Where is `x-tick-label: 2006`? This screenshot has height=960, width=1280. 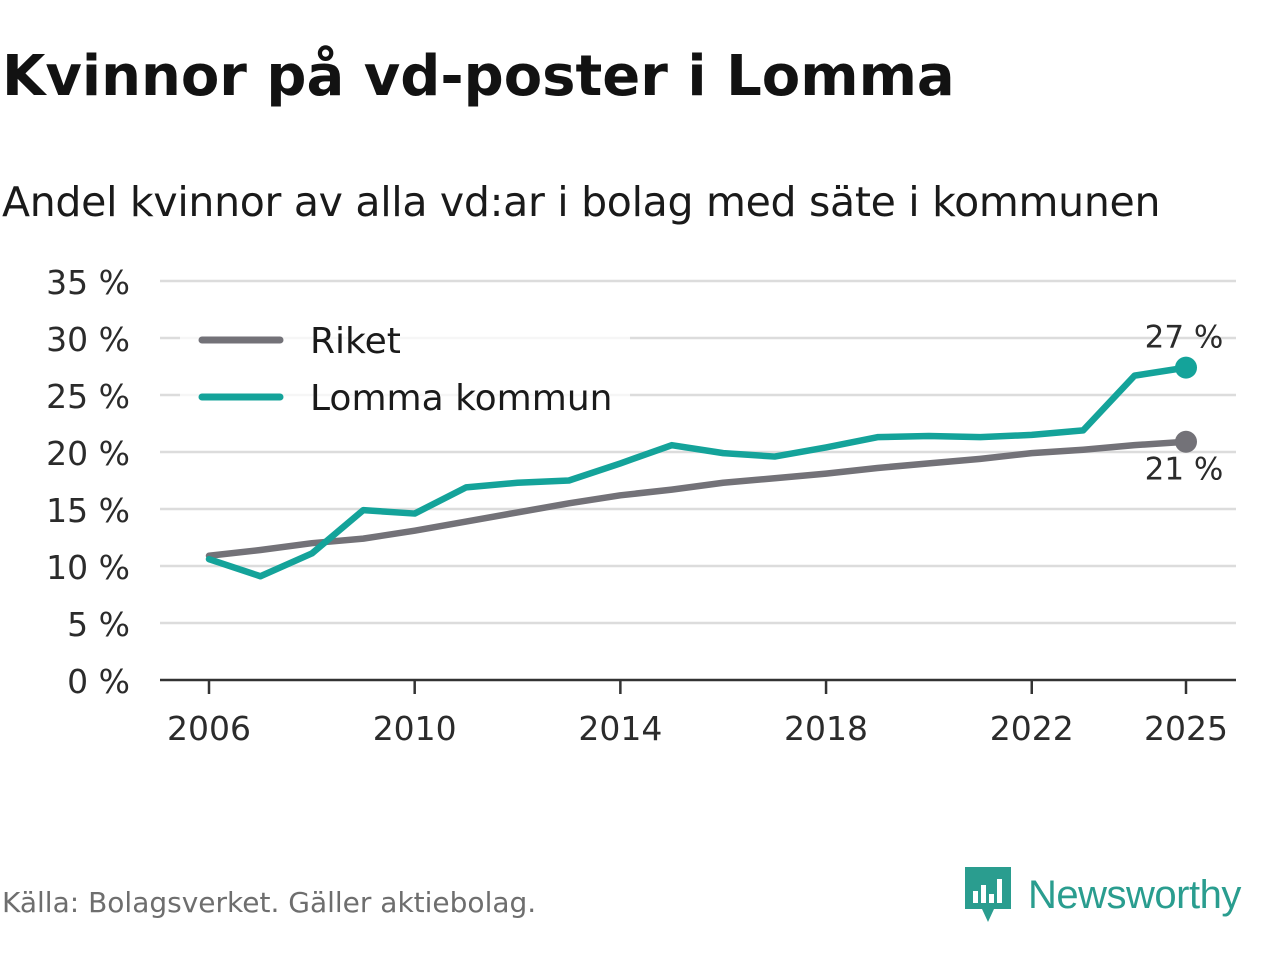
x-tick-label: 2006 is located at coordinates (209, 728).